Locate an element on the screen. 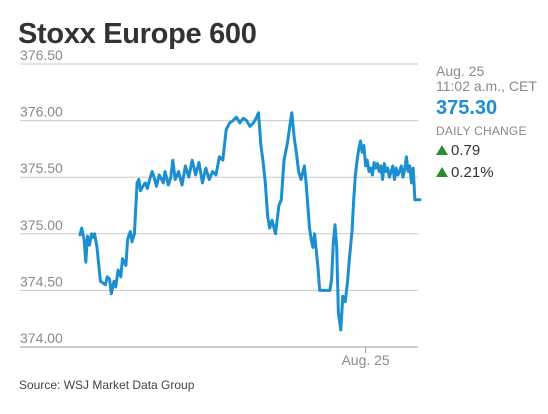 This screenshot has height=414, width=548. y-tick-label: 374.00 is located at coordinates (41, 338).